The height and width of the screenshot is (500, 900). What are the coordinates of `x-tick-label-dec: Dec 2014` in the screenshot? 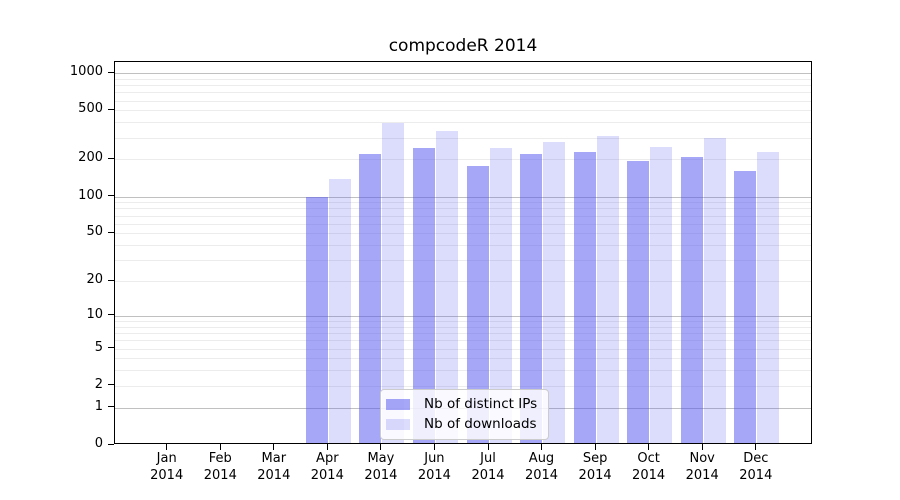 It's located at (756, 467).